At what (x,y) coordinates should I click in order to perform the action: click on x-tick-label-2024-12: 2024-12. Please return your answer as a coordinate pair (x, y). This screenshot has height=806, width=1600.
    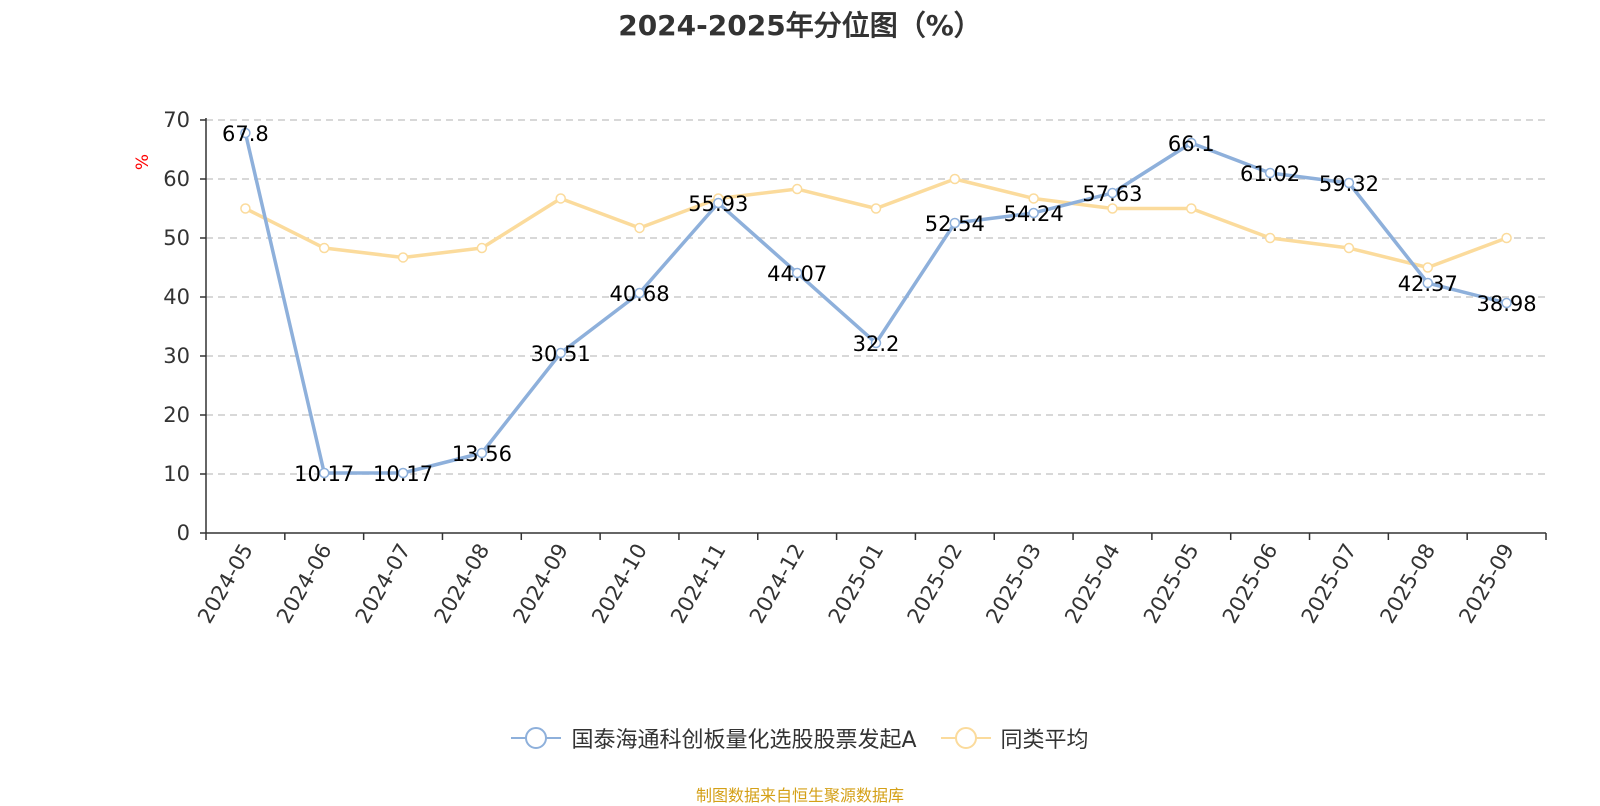
    Looking at the image, I should click on (777, 584).